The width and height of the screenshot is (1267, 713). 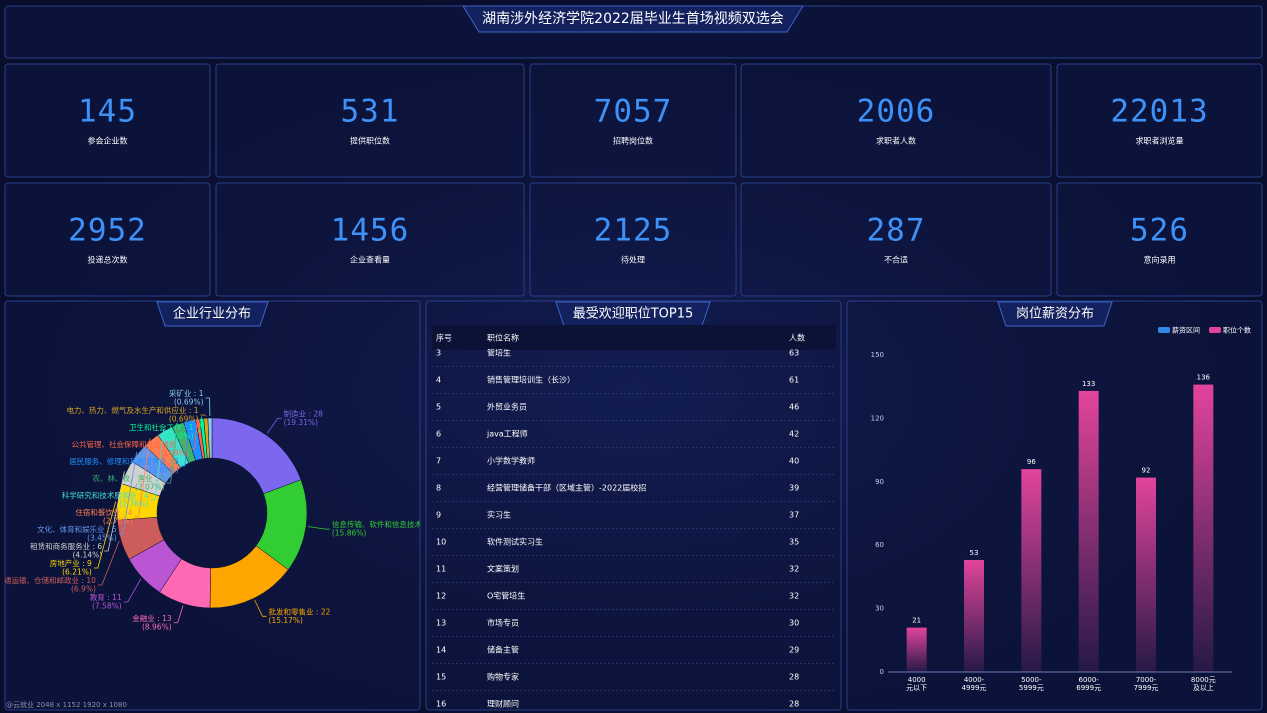 I want to click on table-cell: 42, so click(x=794, y=434).